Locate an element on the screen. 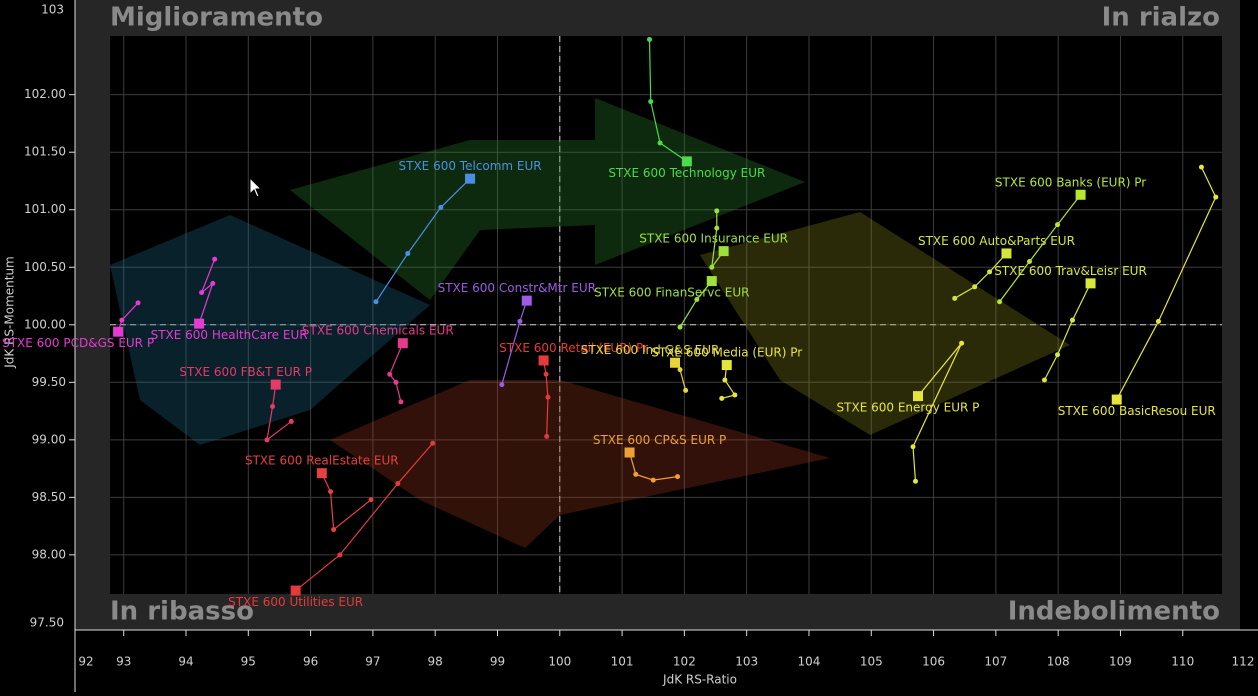 The width and height of the screenshot is (1258, 696). x-tick-label: 100 is located at coordinates (559, 662).